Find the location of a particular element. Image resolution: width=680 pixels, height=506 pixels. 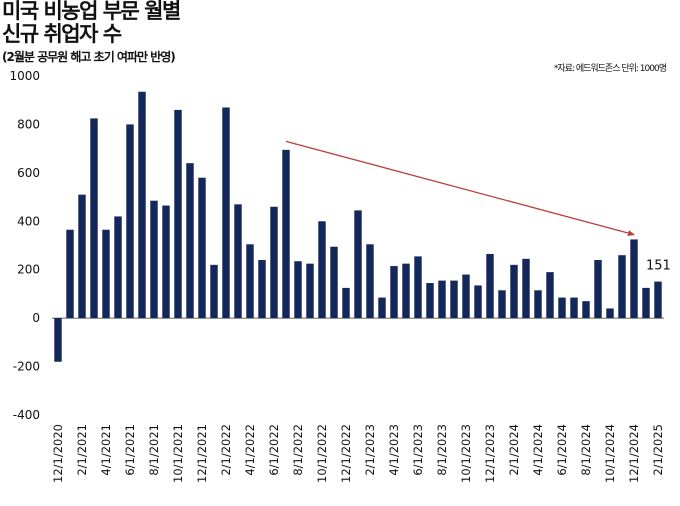

chart-subtitle: (2월분 공무원 해고 초기 여파만 반영) is located at coordinates (89, 57).